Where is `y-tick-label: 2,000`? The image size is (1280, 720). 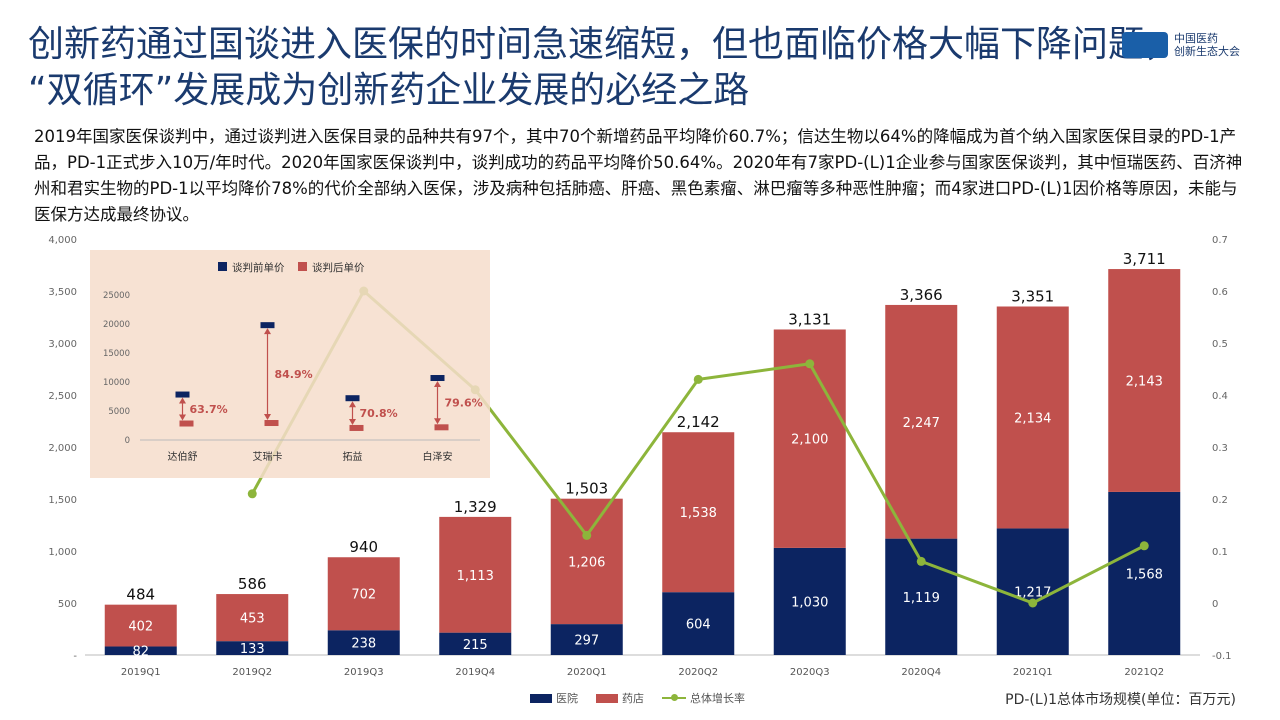
y-tick-label: 2,000 is located at coordinates (62, 448).